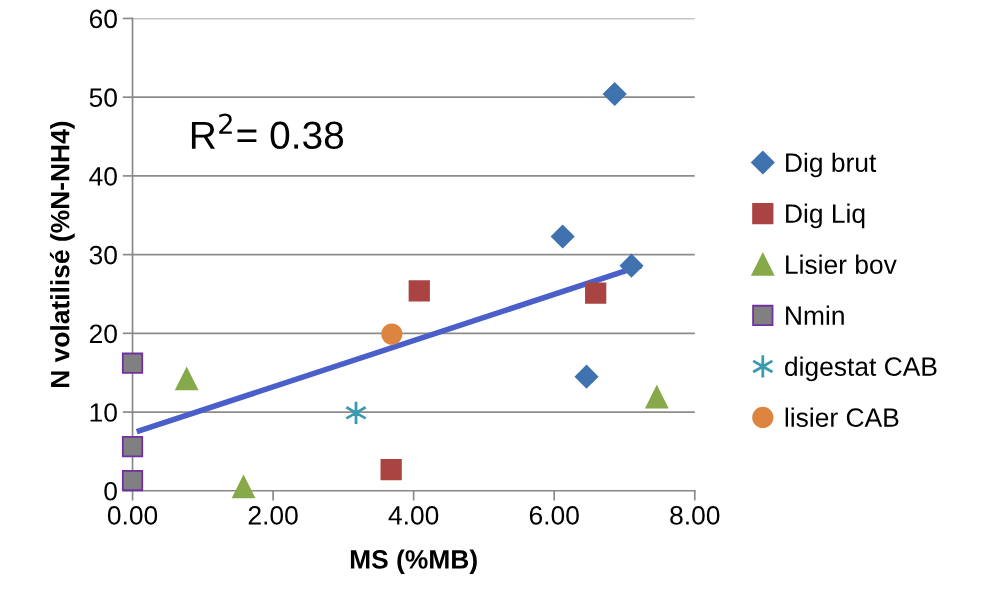 This screenshot has width=1004, height=615. I want to click on x-tick-label: 8.00, so click(695, 515).